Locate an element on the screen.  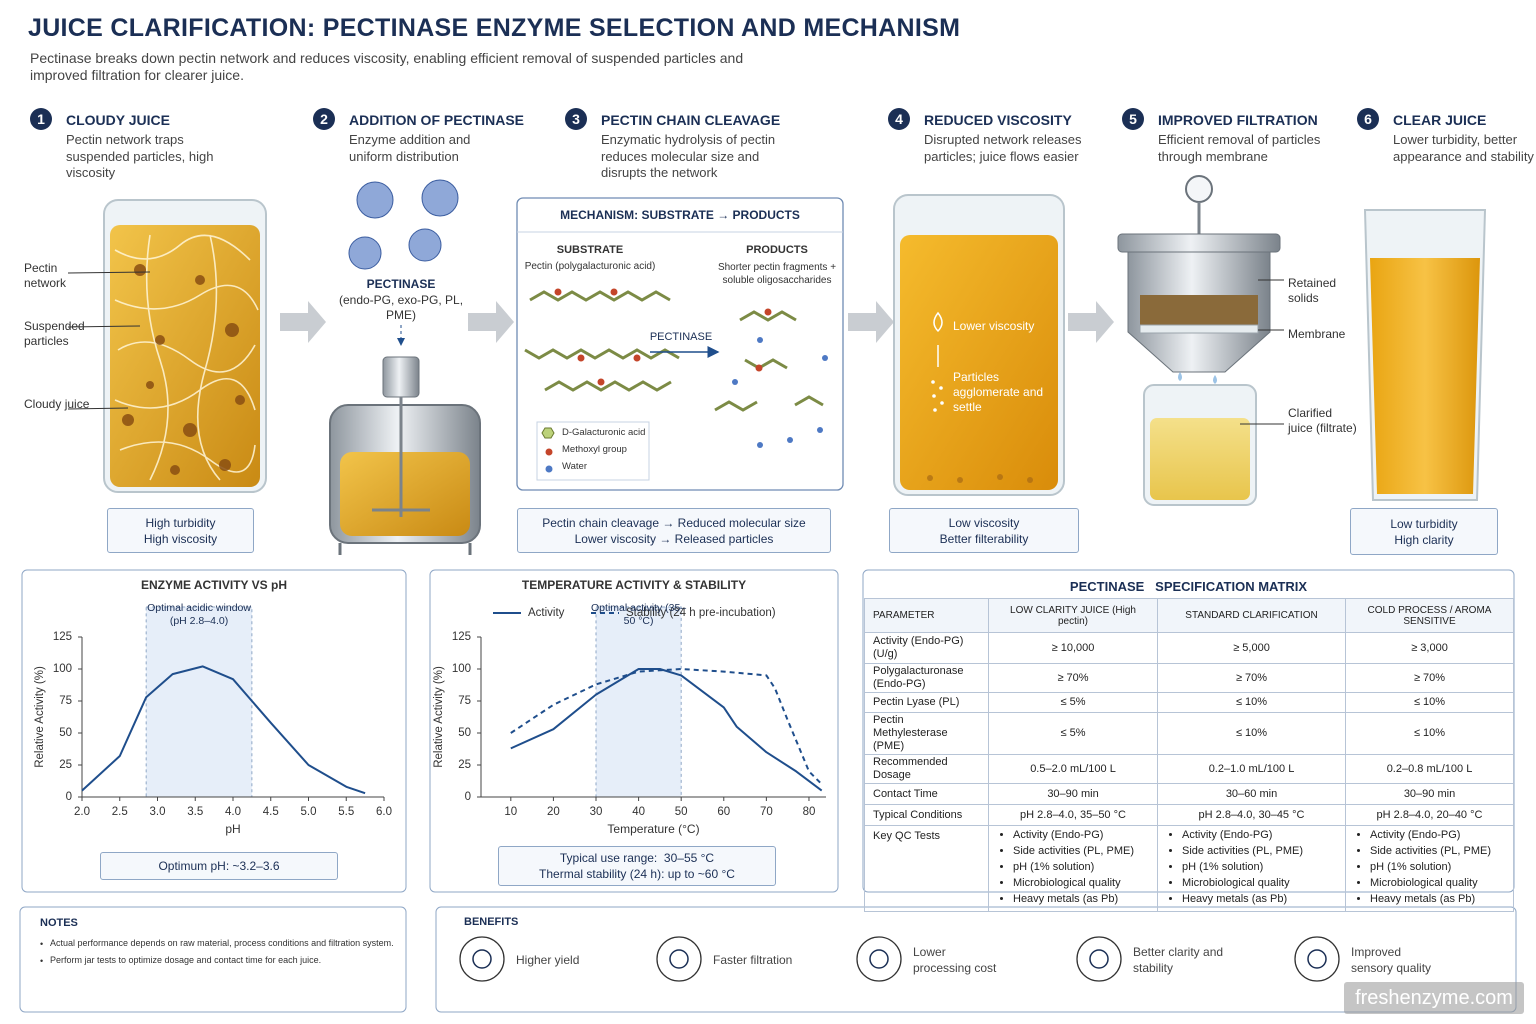
step-number: 6 is located at coordinates (1368, 119).